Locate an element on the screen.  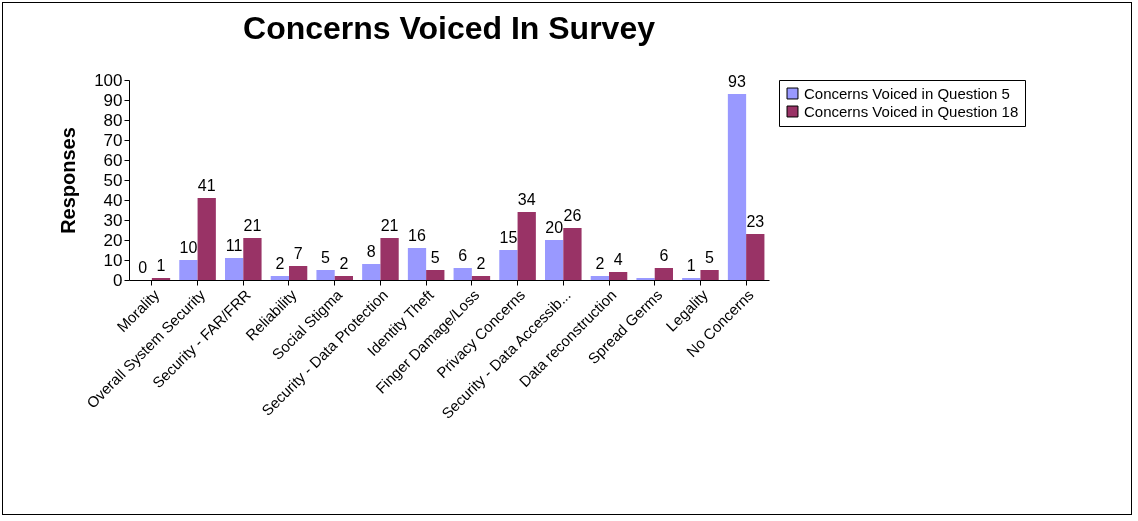
y-tick-label: 0 is located at coordinates (118, 280).